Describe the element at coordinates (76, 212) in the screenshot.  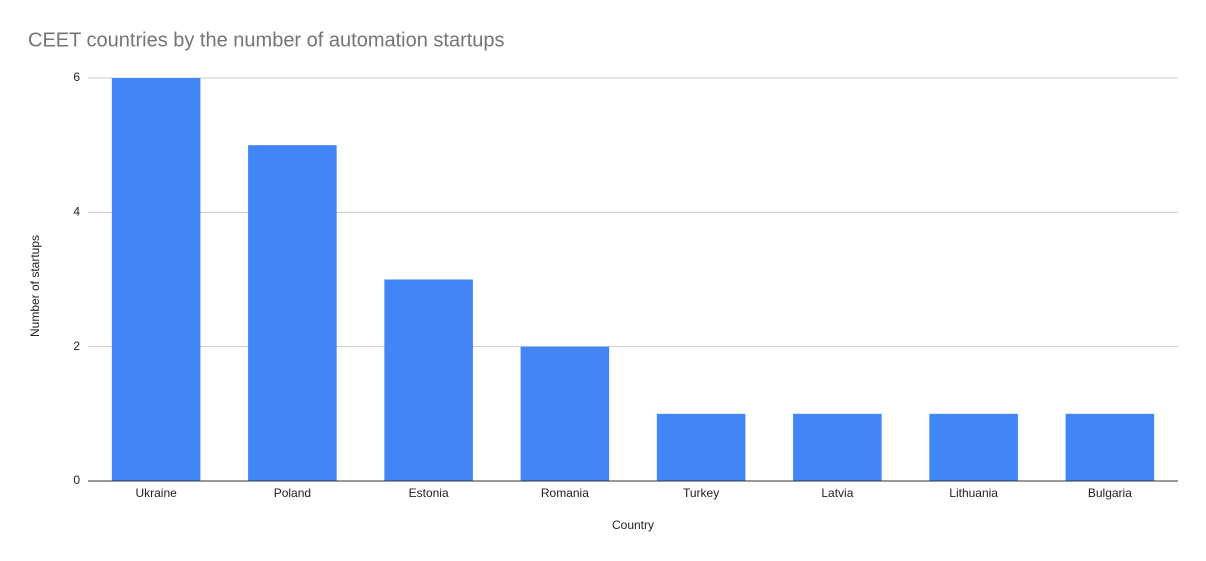
I see `y-tick-label: 4` at that location.